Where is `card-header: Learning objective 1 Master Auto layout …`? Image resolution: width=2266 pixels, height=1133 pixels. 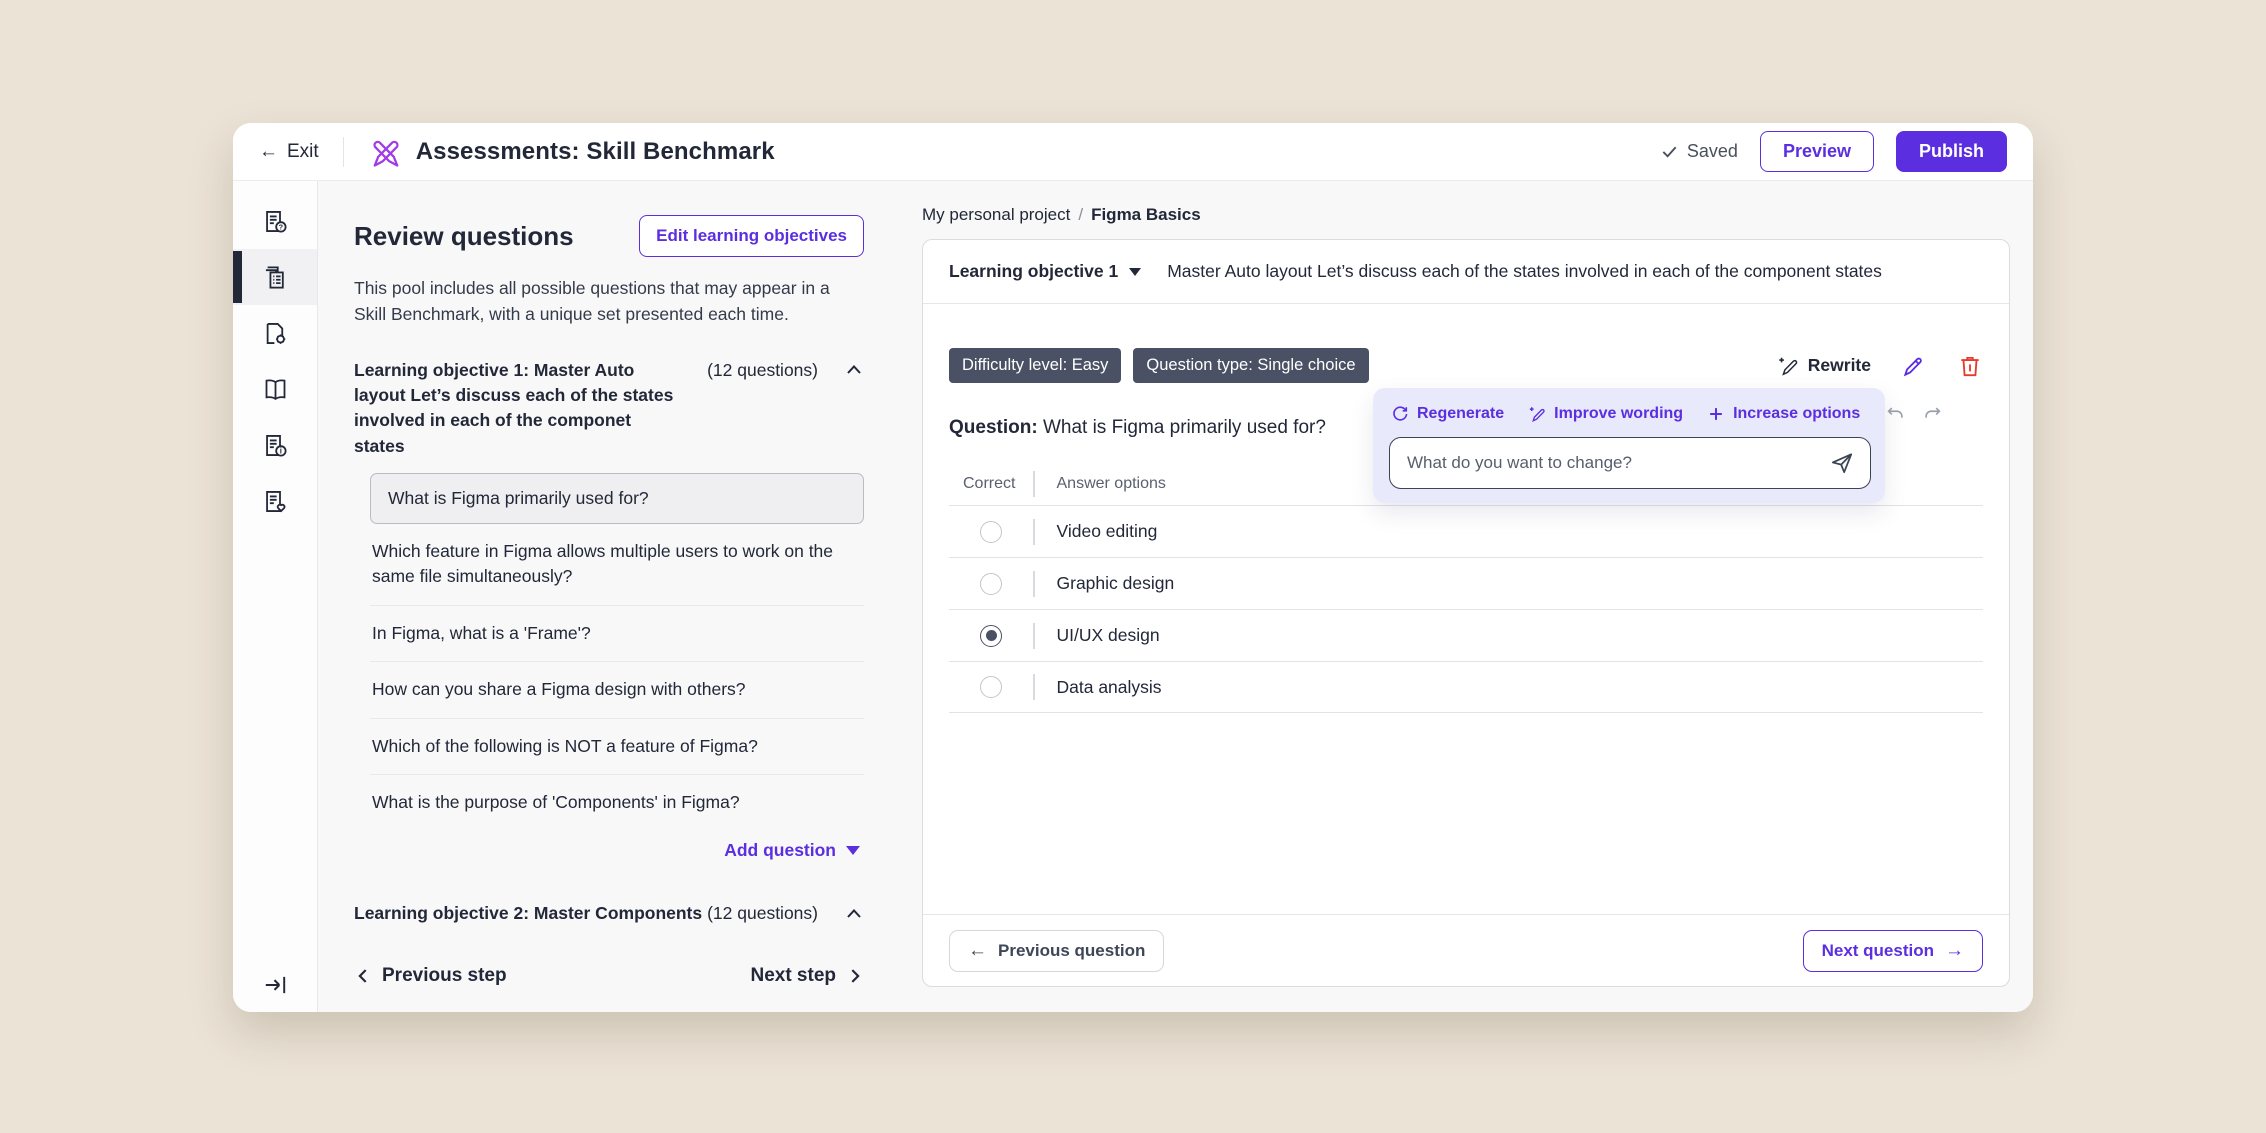
card-header: Learning objective 1 Master Auto layout … is located at coordinates (1466, 272).